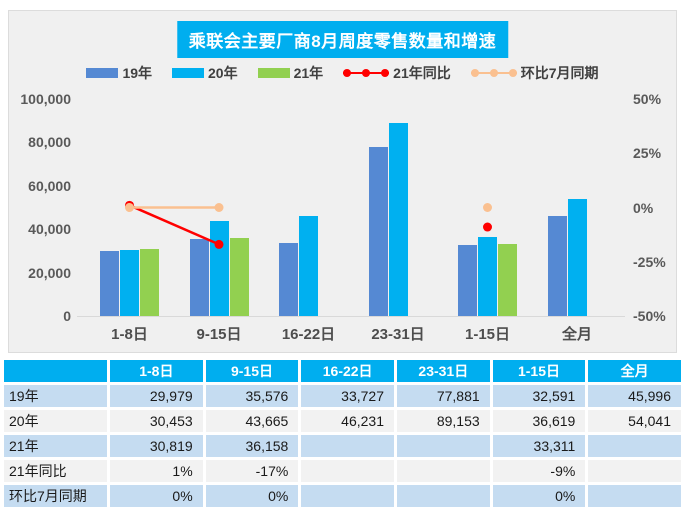  Describe the element at coordinates (347, 396) in the screenshot. I see `table-cell: 33,727` at that location.